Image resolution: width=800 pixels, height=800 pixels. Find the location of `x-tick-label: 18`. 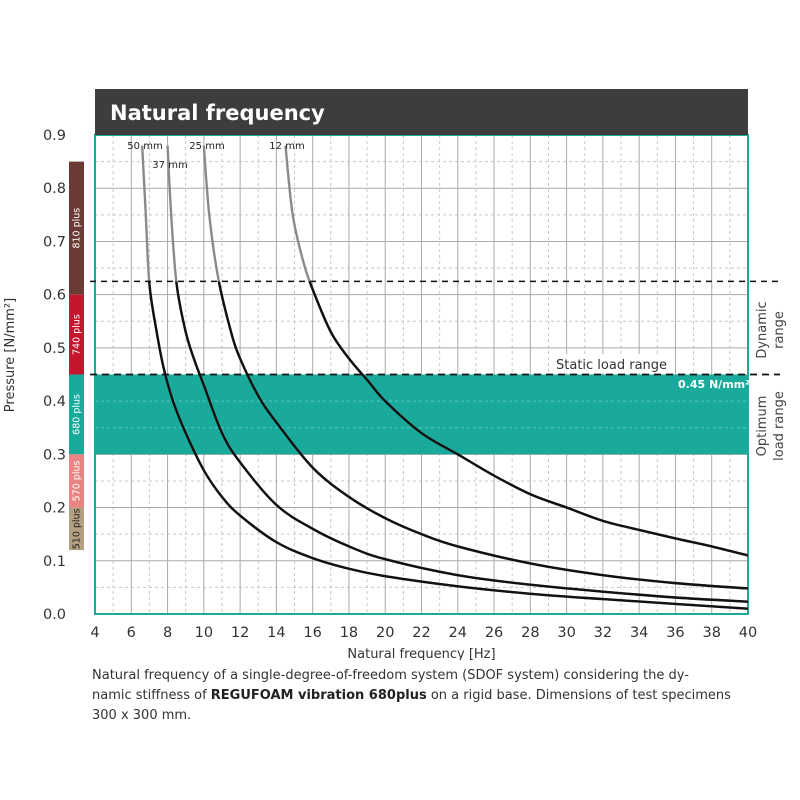

x-tick-label: 18 is located at coordinates (349, 633).